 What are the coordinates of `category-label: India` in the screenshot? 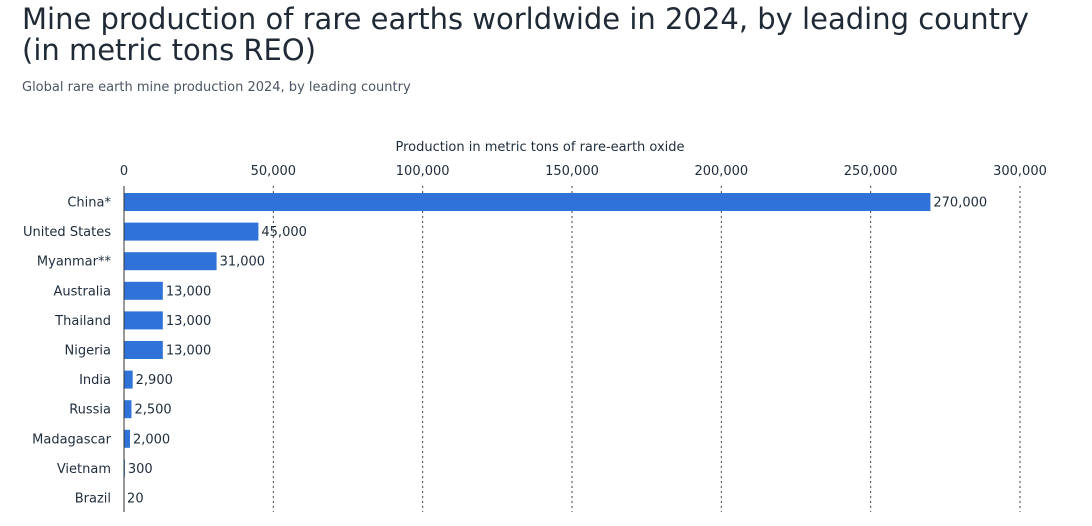 It's located at (95, 380).